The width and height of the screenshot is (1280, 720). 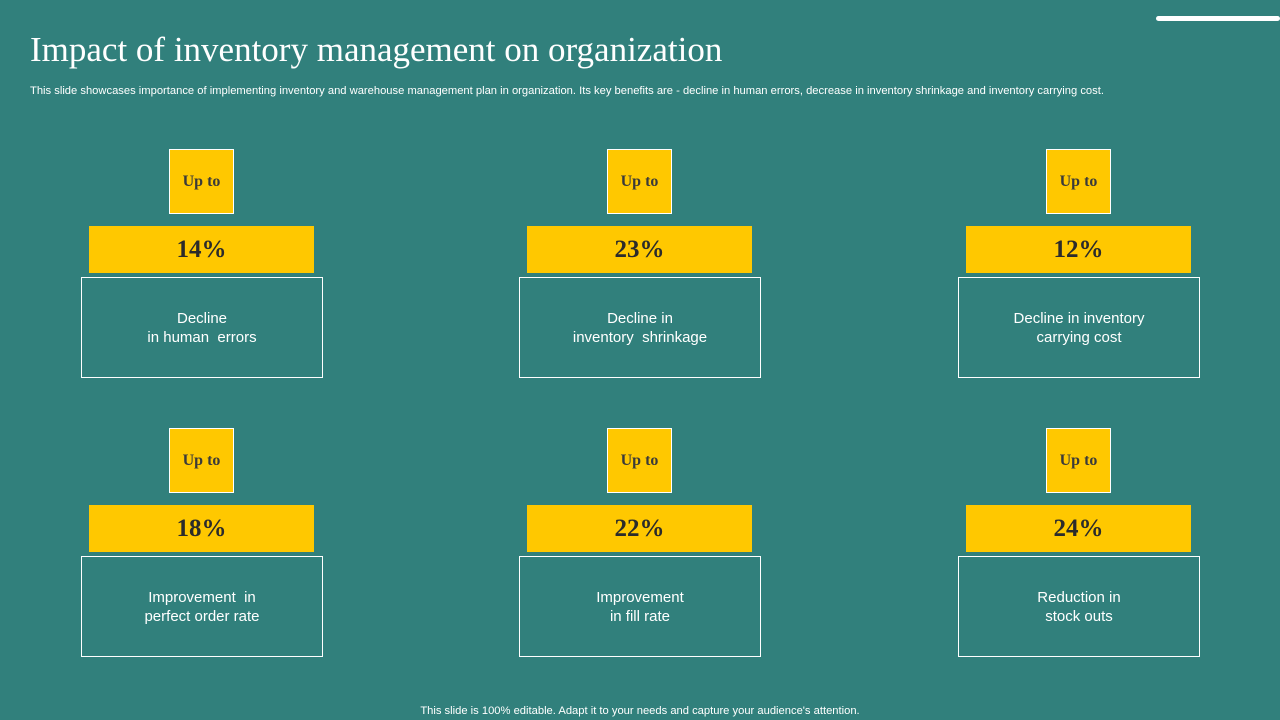 I want to click on description-line-2: stock outs, so click(x=1079, y=616).